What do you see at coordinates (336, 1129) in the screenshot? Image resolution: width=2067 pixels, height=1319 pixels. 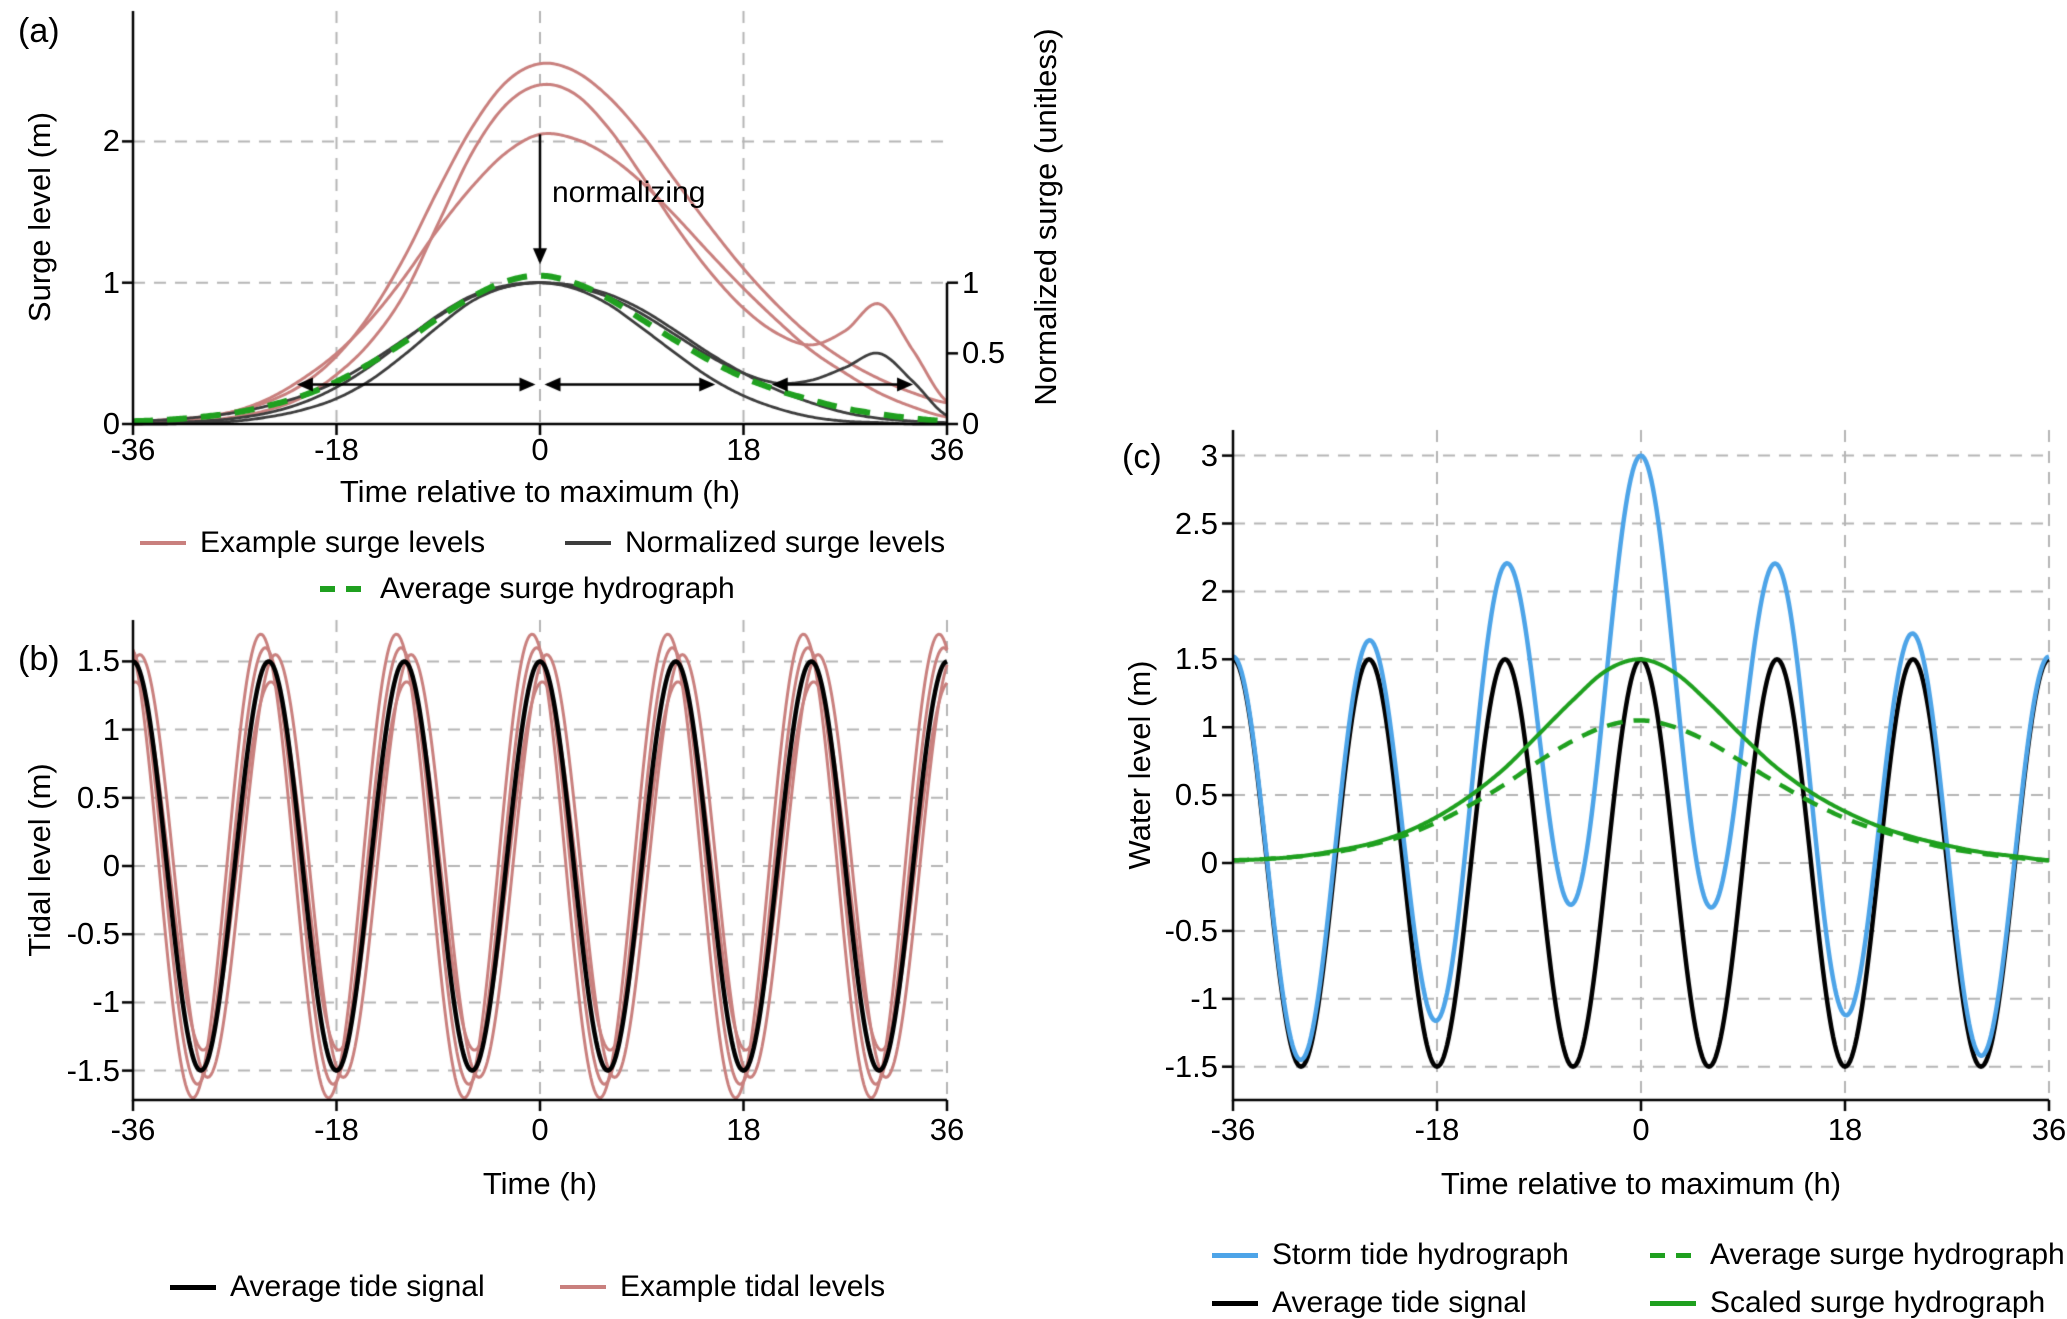 I see `panel-b-x-tick-label: -18` at bounding box center [336, 1129].